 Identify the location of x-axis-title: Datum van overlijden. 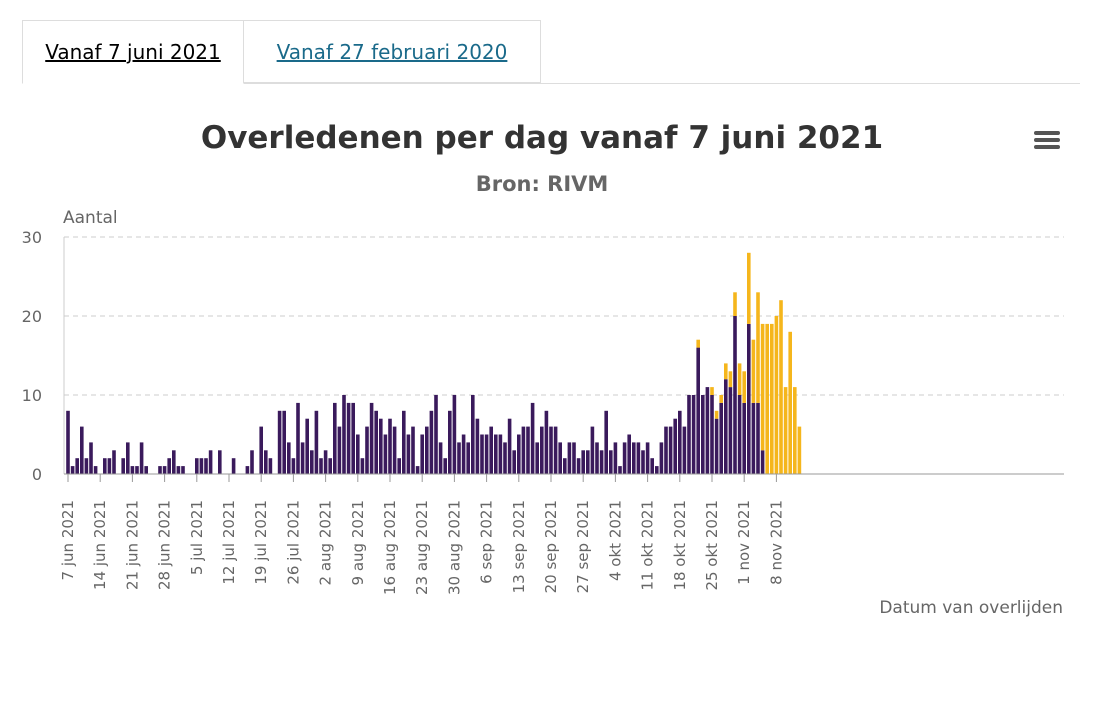
(971, 608).